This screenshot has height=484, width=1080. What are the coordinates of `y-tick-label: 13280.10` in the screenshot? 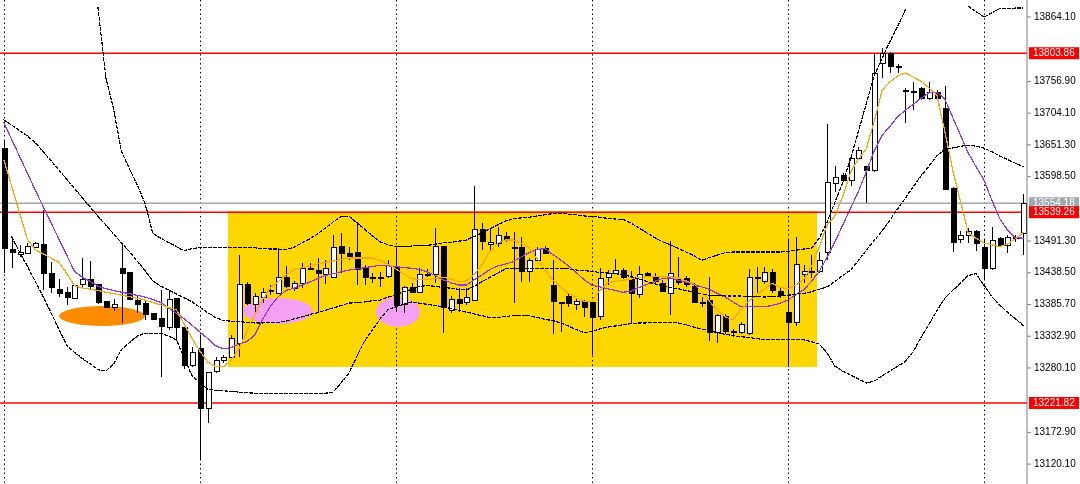 It's located at (1055, 367).